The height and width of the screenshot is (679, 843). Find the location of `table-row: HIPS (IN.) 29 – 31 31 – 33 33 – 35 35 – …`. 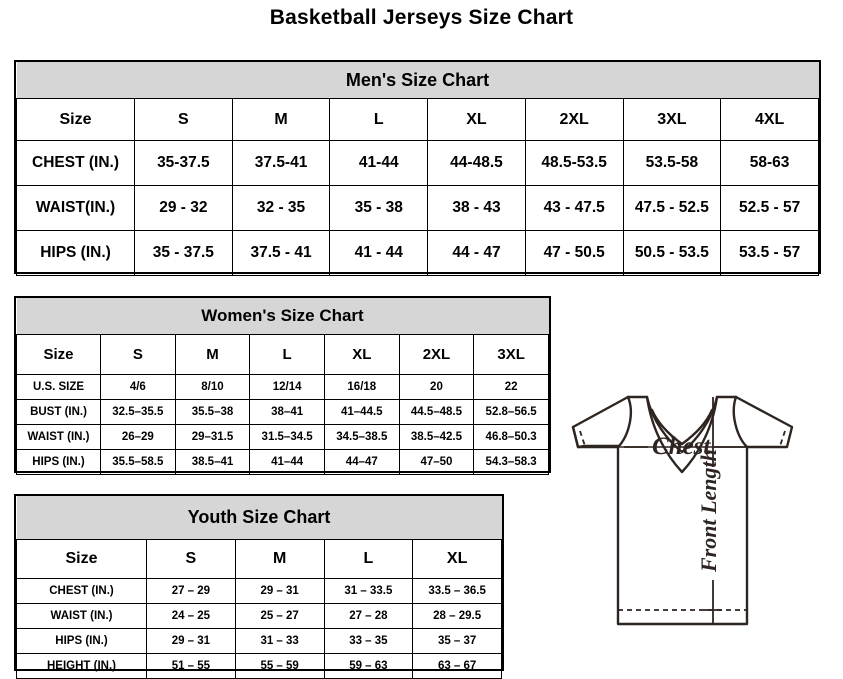

table-row: HIPS (IN.) 29 – 31 31 – 33 33 – 35 35 – … is located at coordinates (259, 641).